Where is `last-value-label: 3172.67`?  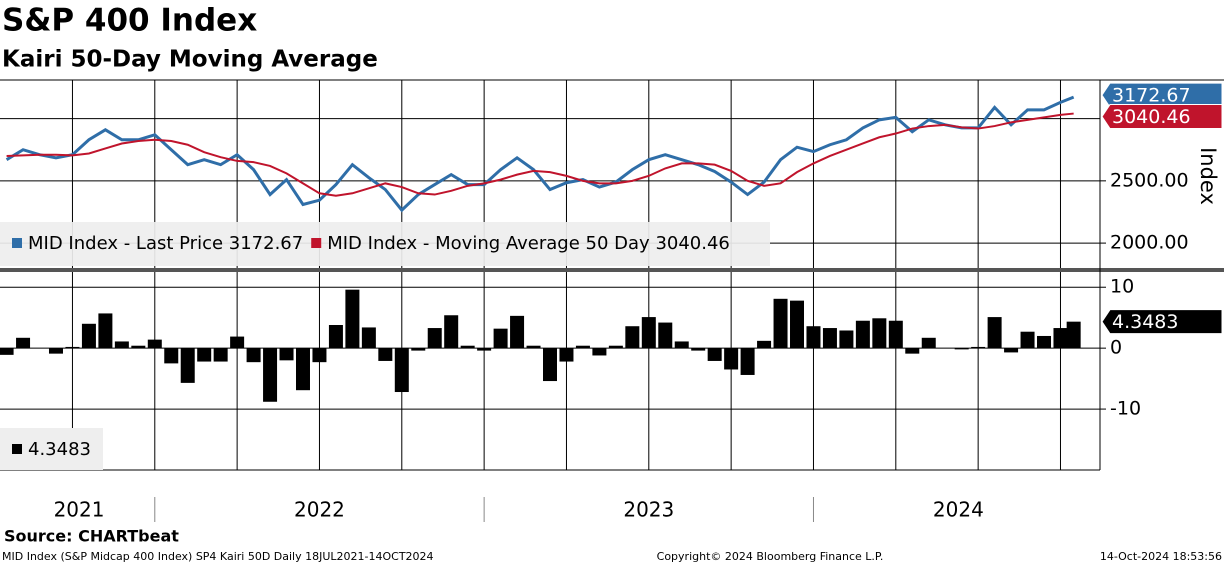
last-value-label: 3172.67 is located at coordinates (1151, 96).